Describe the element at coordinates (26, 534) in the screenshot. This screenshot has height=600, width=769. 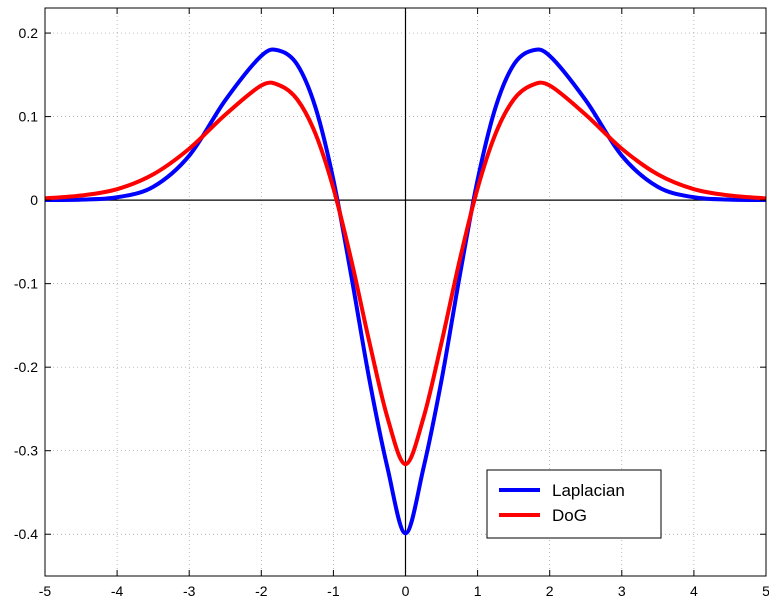
I see `y-tick-label: -0.4` at that location.